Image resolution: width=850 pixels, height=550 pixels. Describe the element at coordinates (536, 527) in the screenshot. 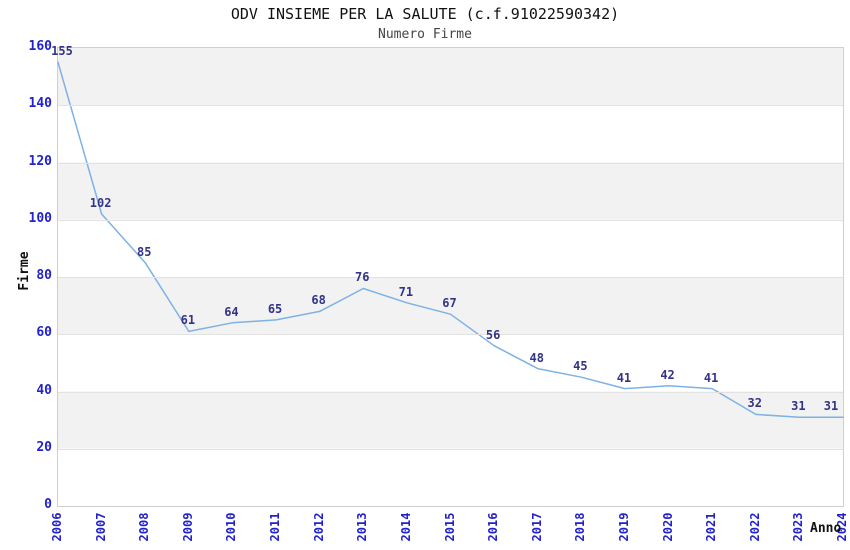

I see `x-tick-label: 2017` at that location.